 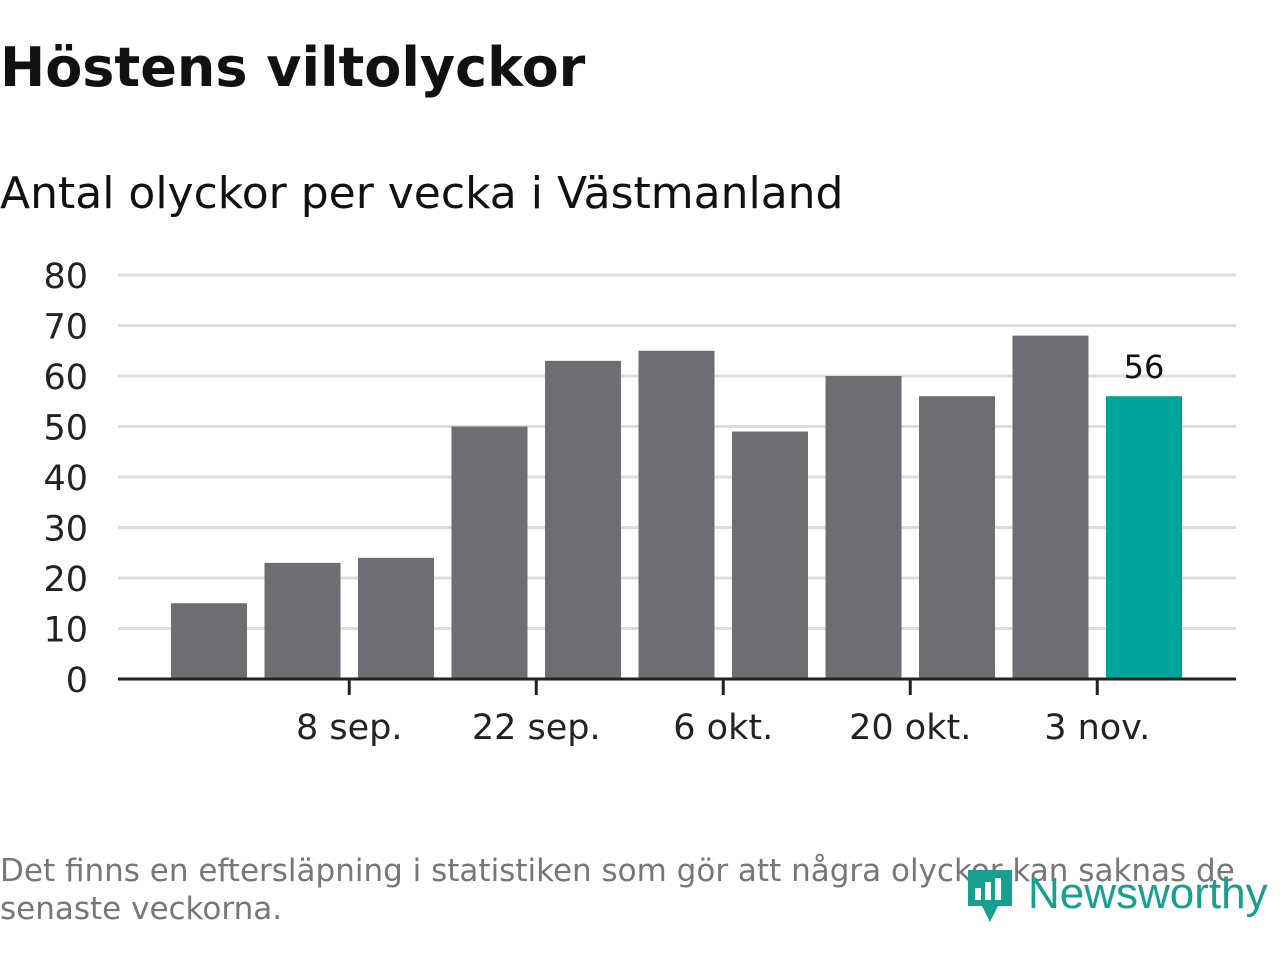 What do you see at coordinates (65, 530) in the screenshot?
I see `y-tick-label: 30` at bounding box center [65, 530].